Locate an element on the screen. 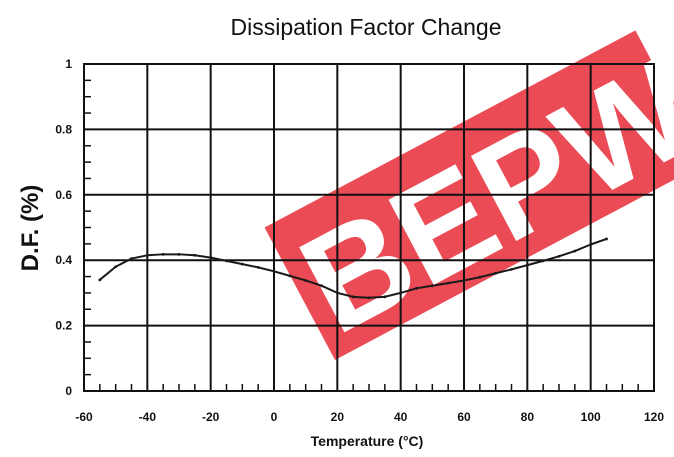 The image size is (674, 457). x-tick-label: -40 is located at coordinates (148, 417).